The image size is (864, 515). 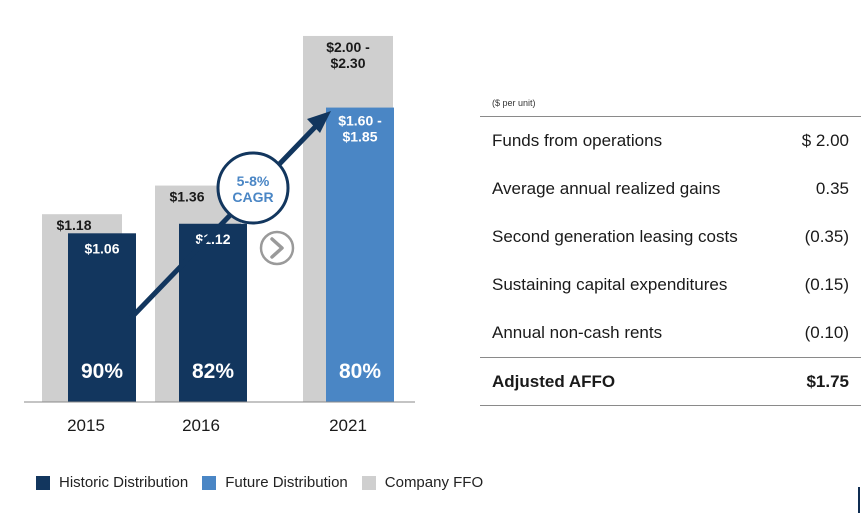 I want to click on historic-bar-2015, so click(x=102, y=317).